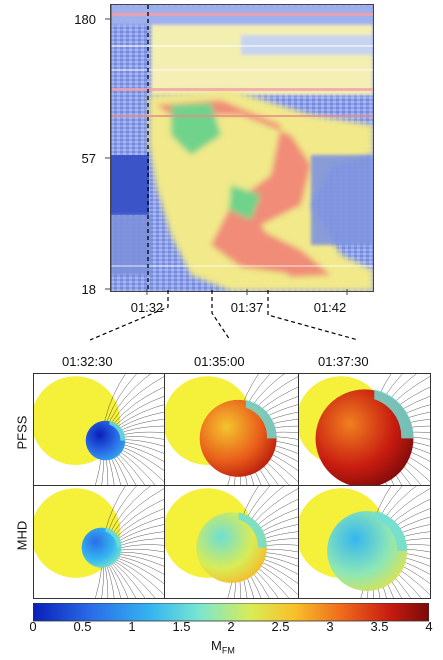  What do you see at coordinates (224, 315) in the screenshot?
I see `time-connectors` at bounding box center [224, 315].